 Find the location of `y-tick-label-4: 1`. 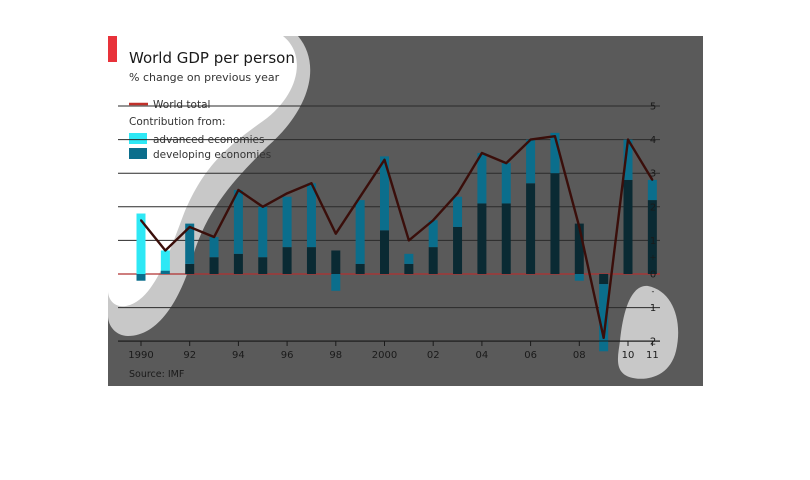

y-tick-label-4: 1 is located at coordinates (653, 241).